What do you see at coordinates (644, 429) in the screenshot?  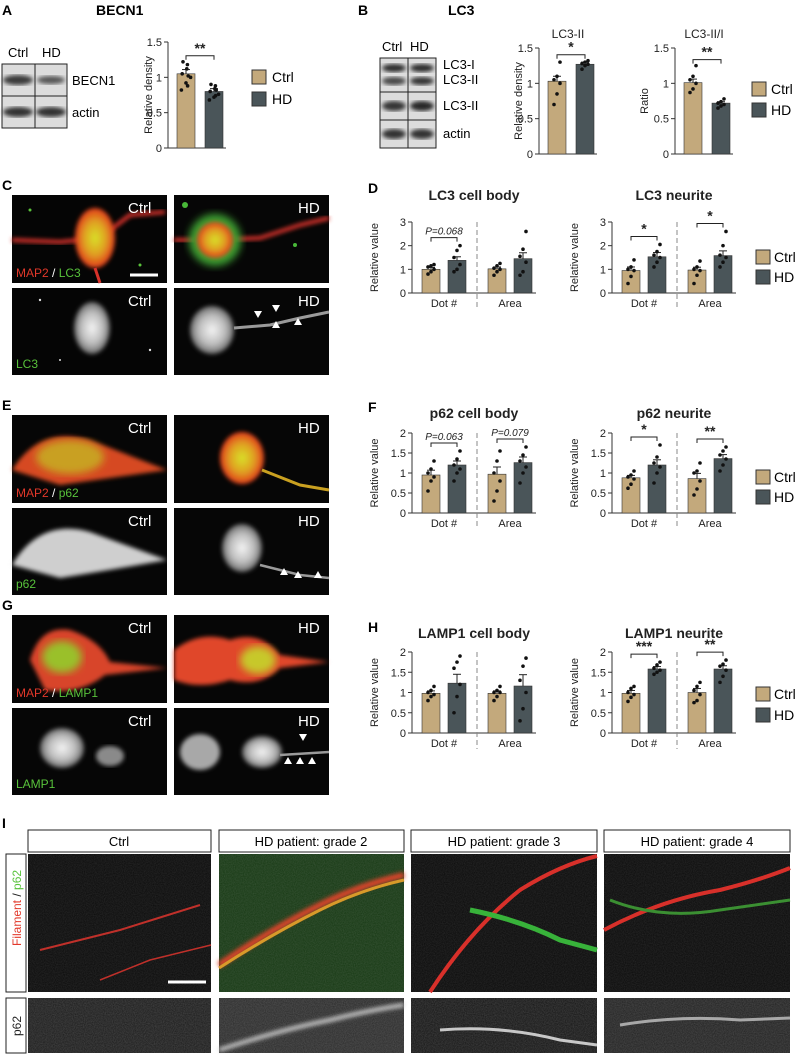 I see `significance-label: *` at bounding box center [644, 429].